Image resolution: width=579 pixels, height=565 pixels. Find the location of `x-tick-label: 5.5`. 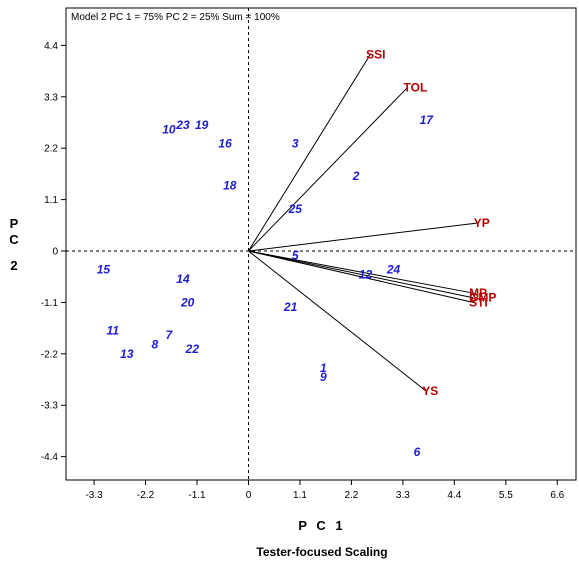

x-tick-label: 5.5 is located at coordinates (506, 495).